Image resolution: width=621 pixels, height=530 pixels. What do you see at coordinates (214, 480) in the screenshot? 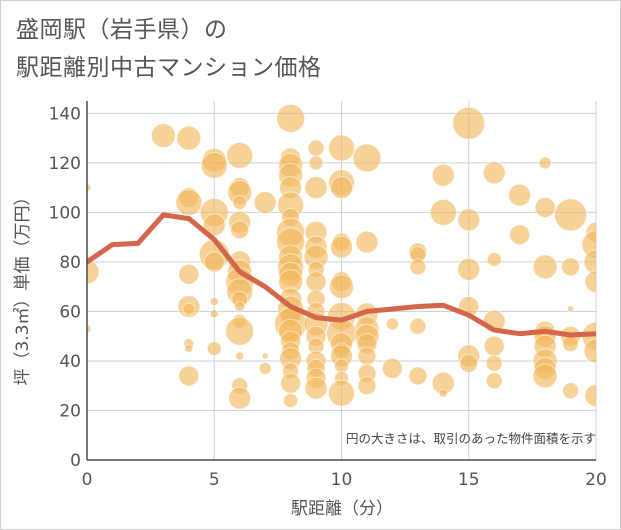
I see `x-tick-label: 5` at bounding box center [214, 480].